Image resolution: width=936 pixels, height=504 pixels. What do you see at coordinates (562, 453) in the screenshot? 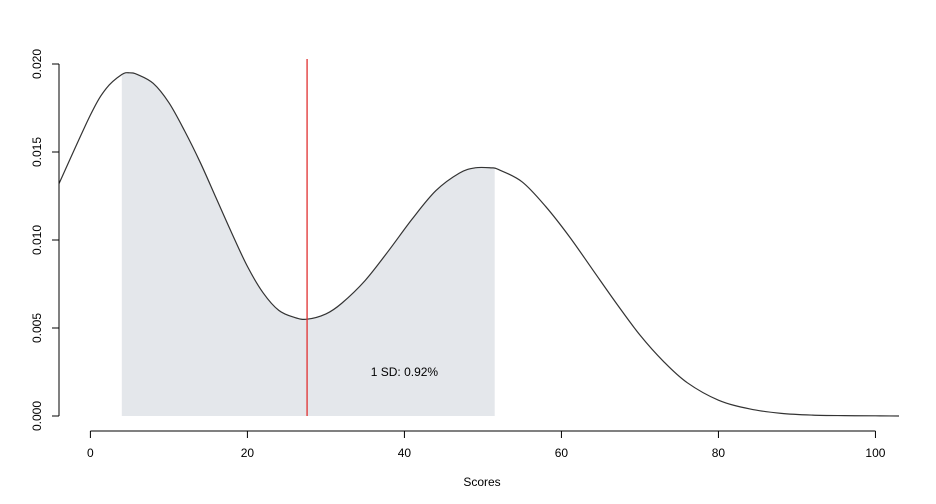
I see `x-tick-label: 60` at bounding box center [562, 453].